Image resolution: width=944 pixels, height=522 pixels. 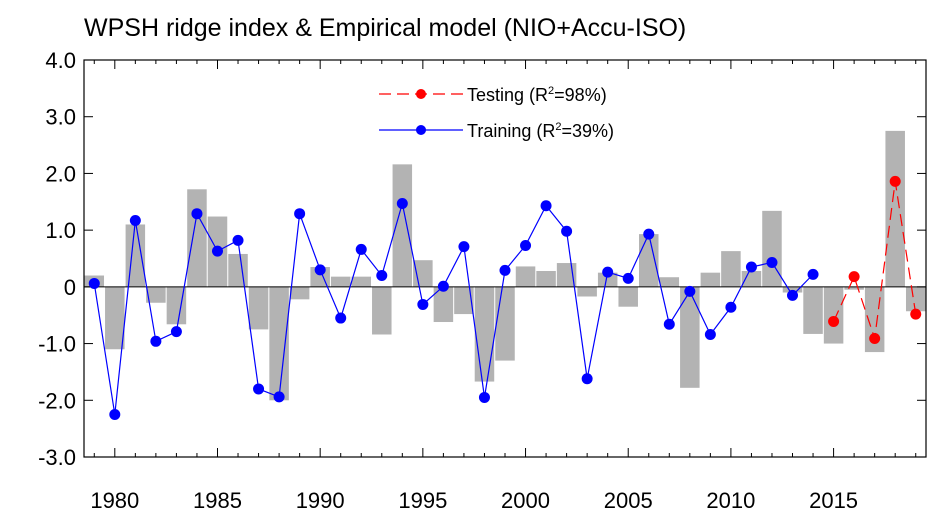 What do you see at coordinates (772, 248) in the screenshot?
I see `bar-2012` at bounding box center [772, 248].